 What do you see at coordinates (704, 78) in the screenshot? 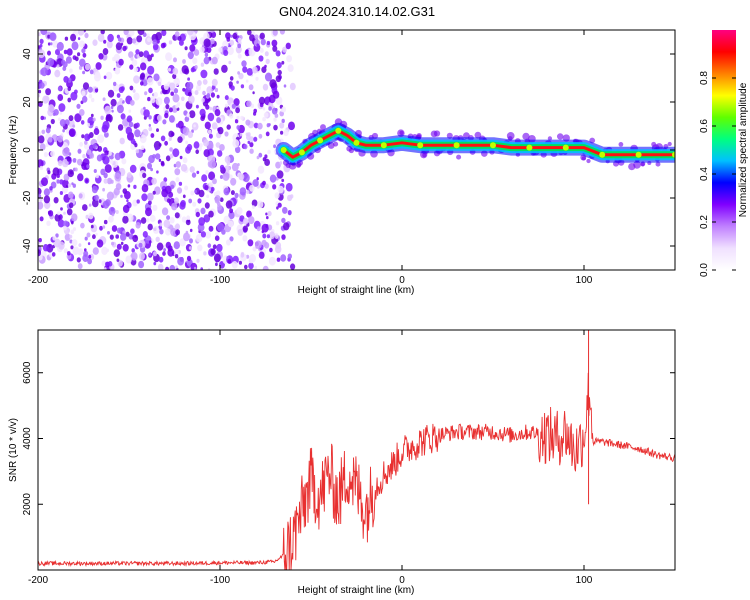
I see `colorbar-tick-label: 0.8` at bounding box center [704, 78].